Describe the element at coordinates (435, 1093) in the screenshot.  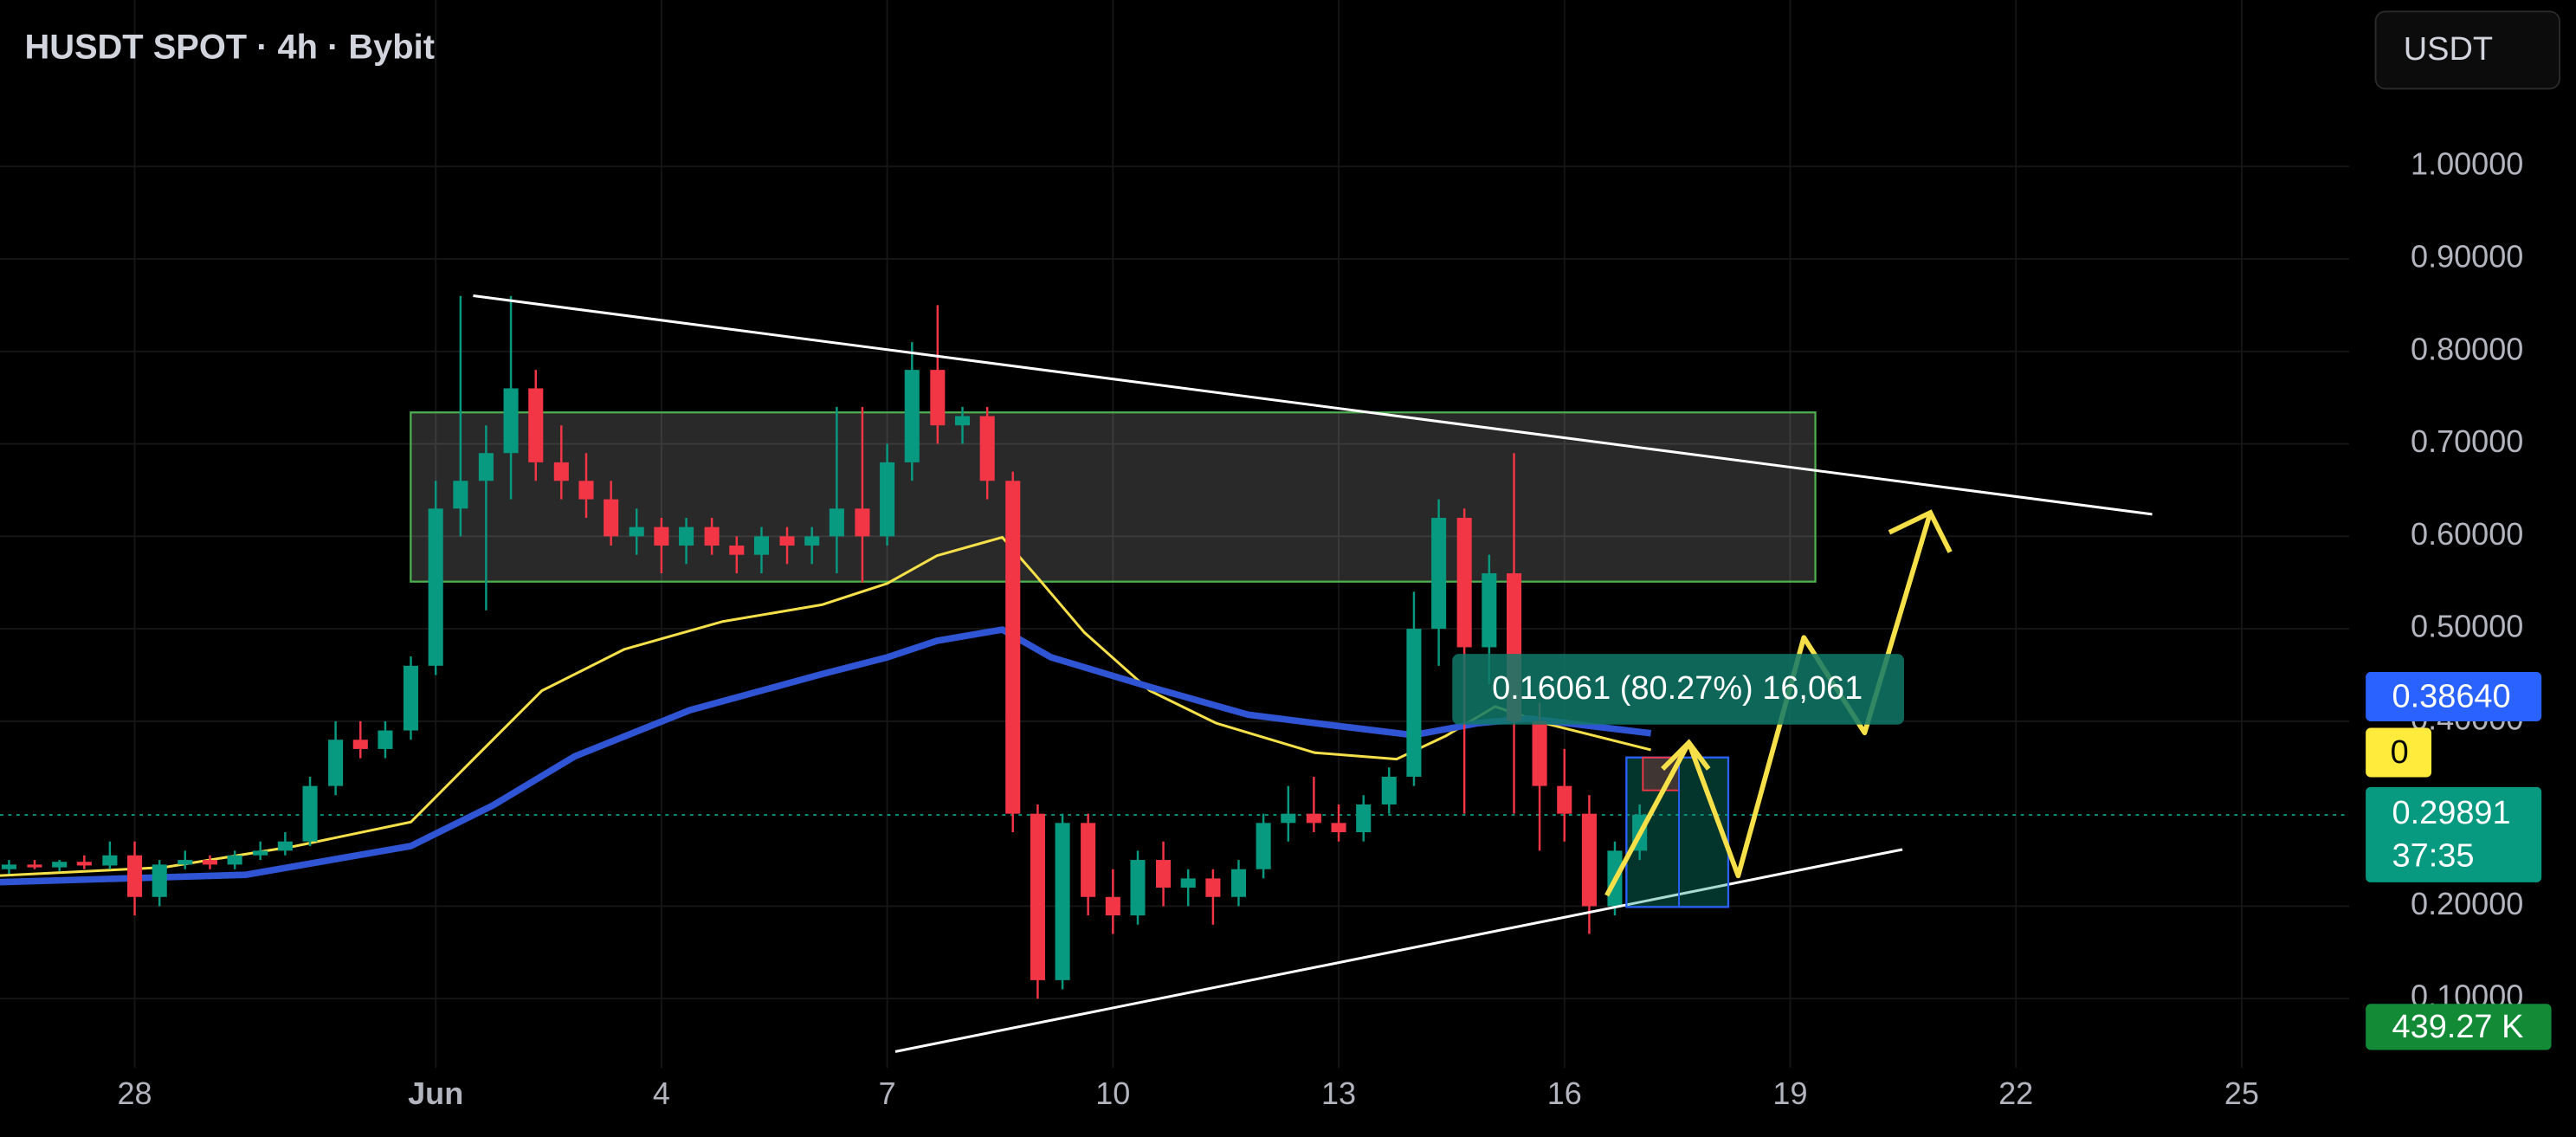
I see `x-tick-label: Jun` at that location.